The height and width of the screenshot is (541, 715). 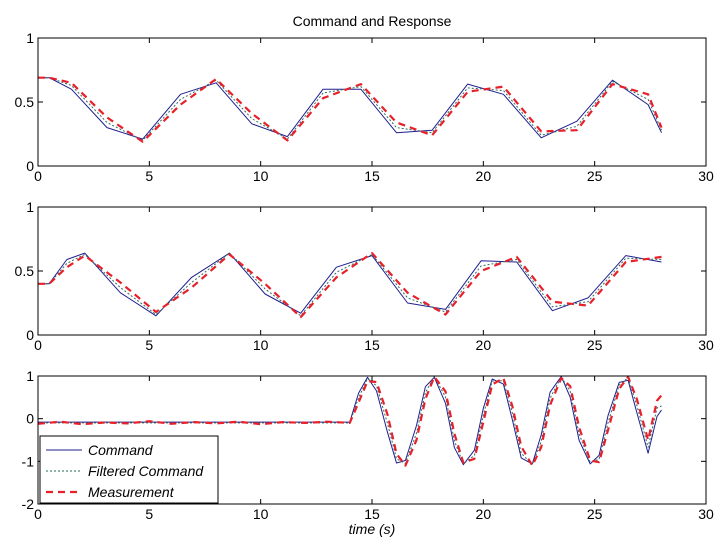 I want to click on chart-title: Command and Response, so click(x=372, y=21).